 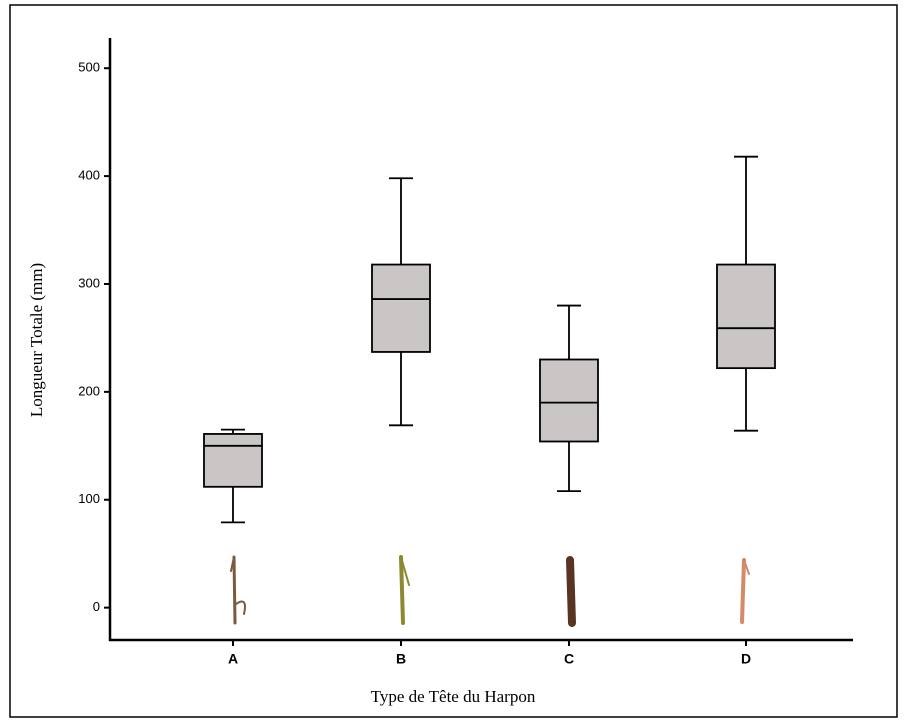 I want to click on x-tick-label: C, so click(x=569, y=659).